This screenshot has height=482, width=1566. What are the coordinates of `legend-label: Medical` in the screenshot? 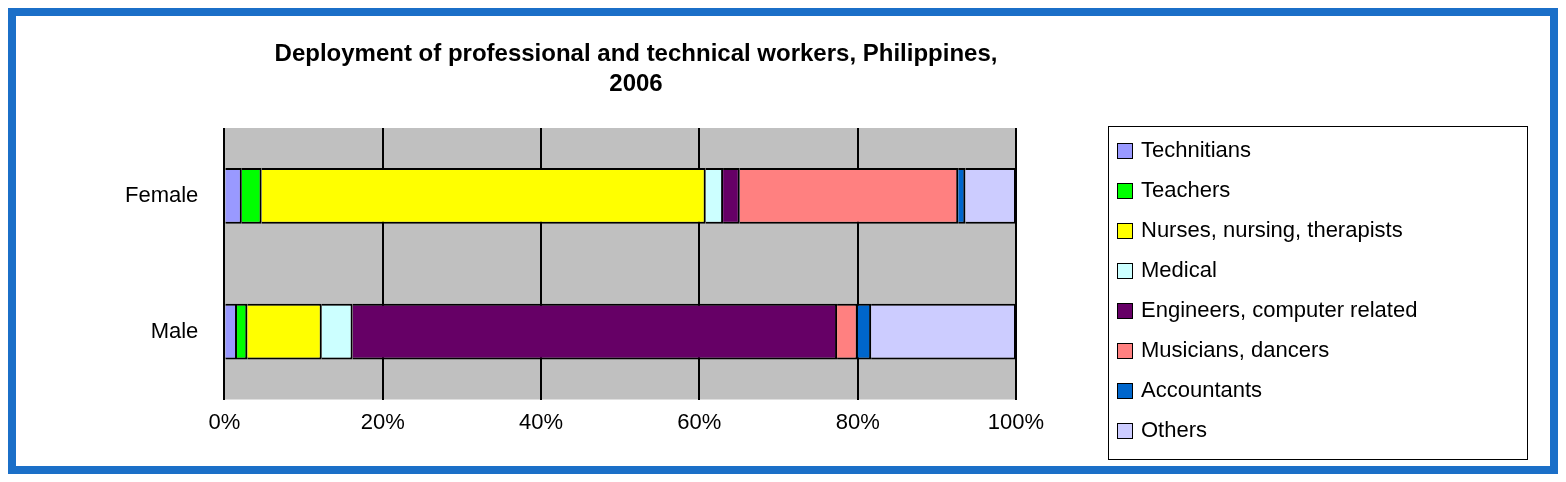 It's located at (1179, 269).